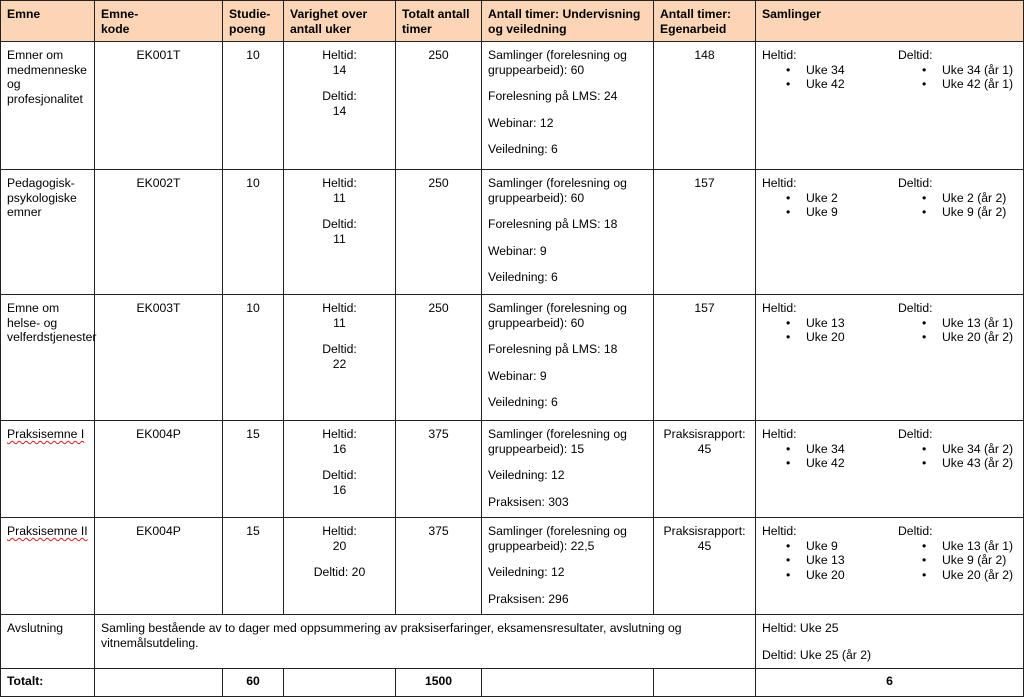  What do you see at coordinates (800, 628) in the screenshot?
I see `avslutning-heltid: Heltid: Uke 25` at bounding box center [800, 628].